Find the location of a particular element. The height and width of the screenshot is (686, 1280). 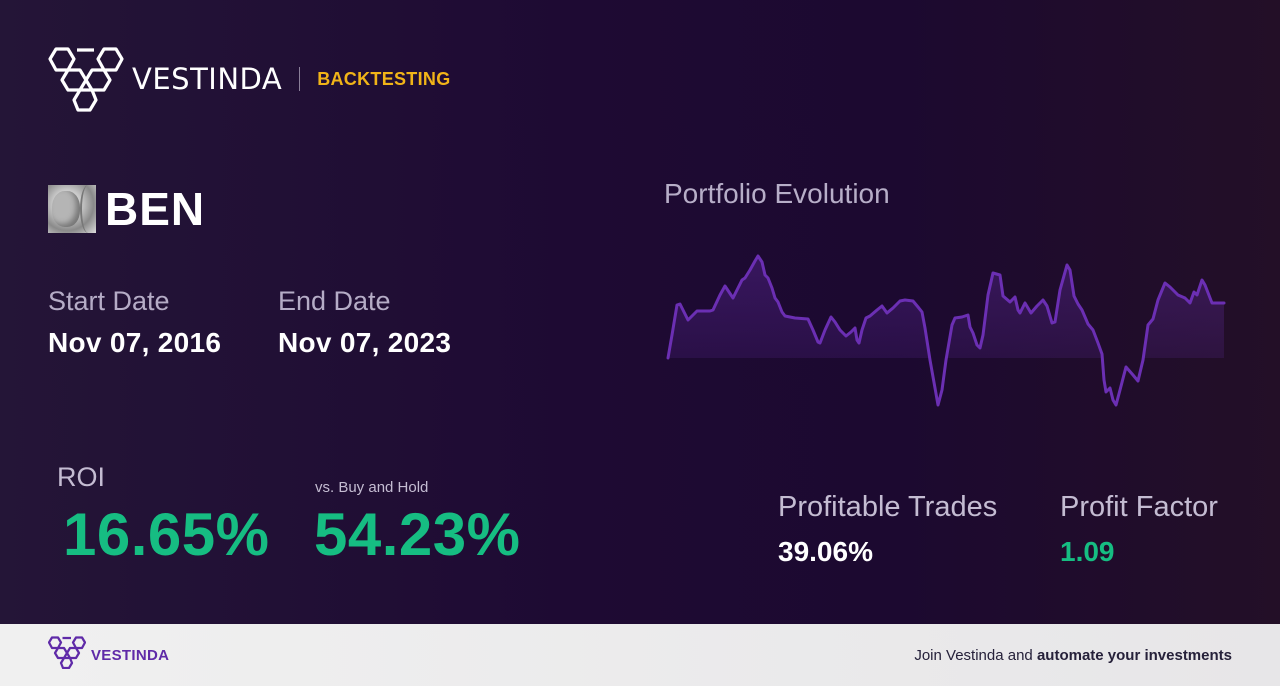

footer-logo: VESTINDA is located at coordinates (108, 655).